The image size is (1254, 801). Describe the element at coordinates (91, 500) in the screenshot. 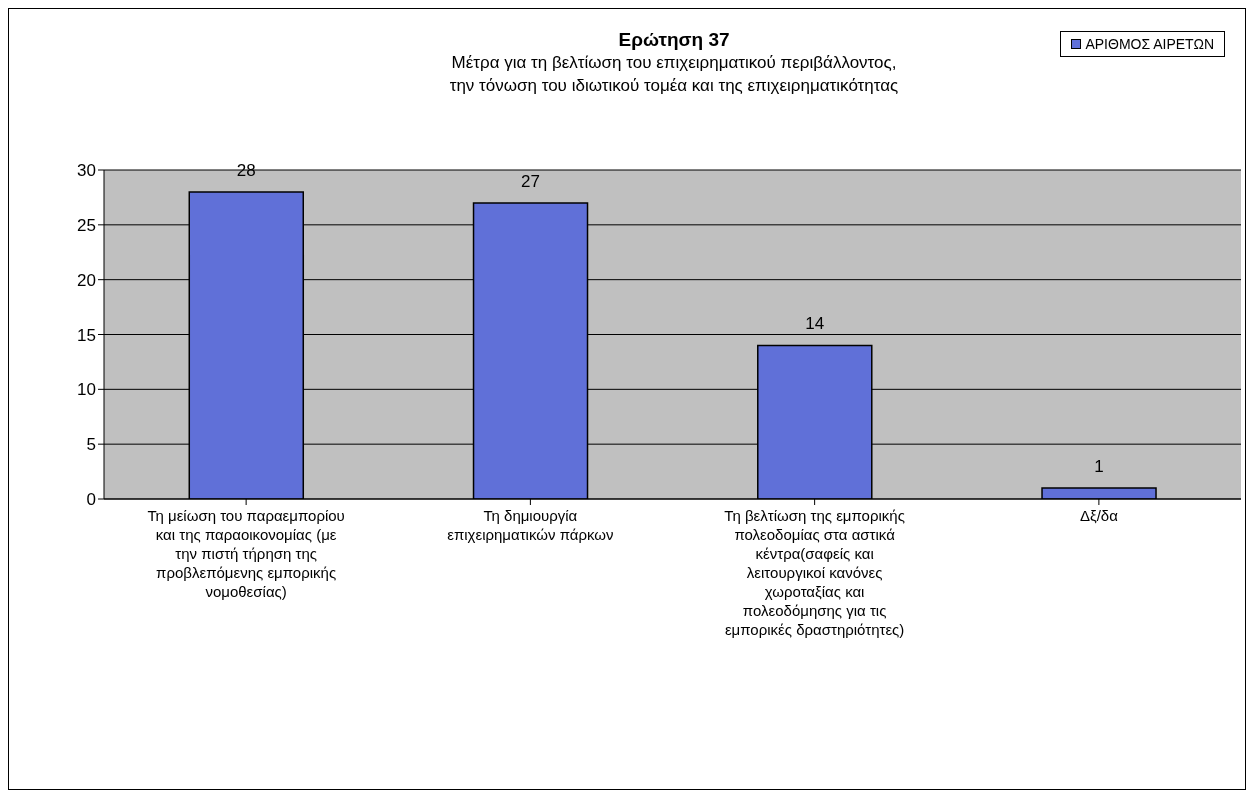

I see `y-tick-label: 0` at that location.